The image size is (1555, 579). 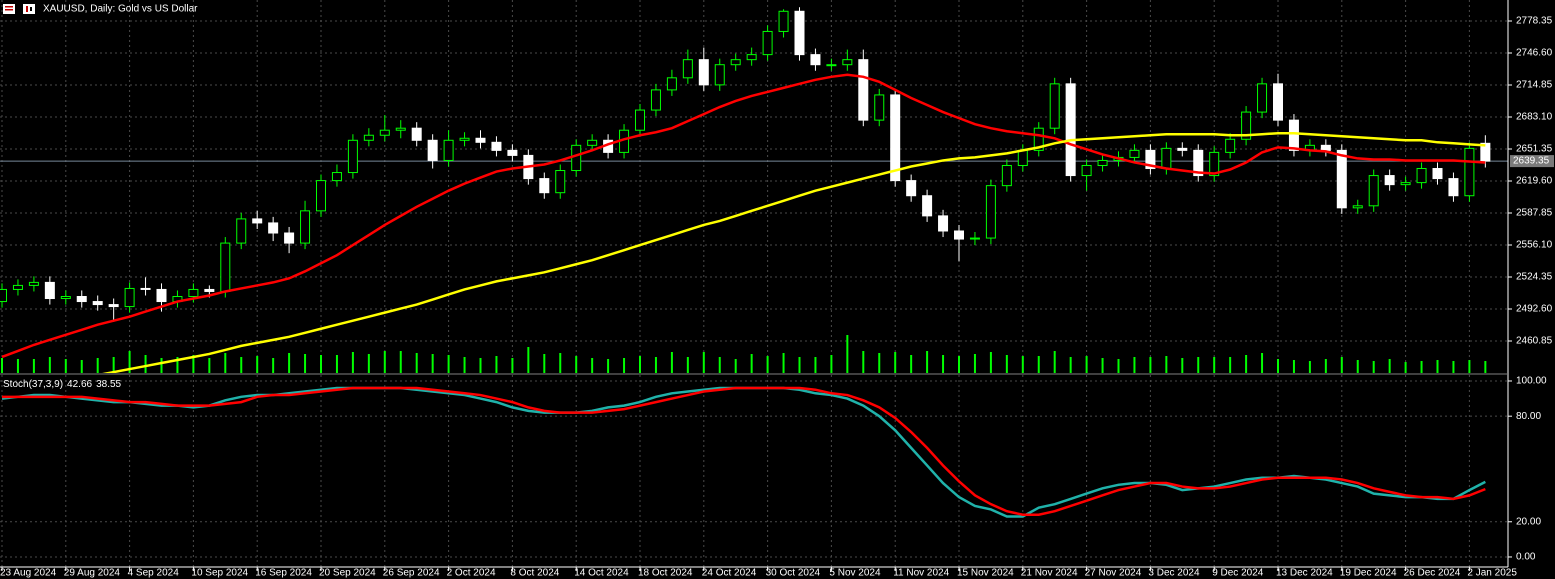 I want to click on x-tick-label: 26 Sep 2024, so click(x=411, y=573).